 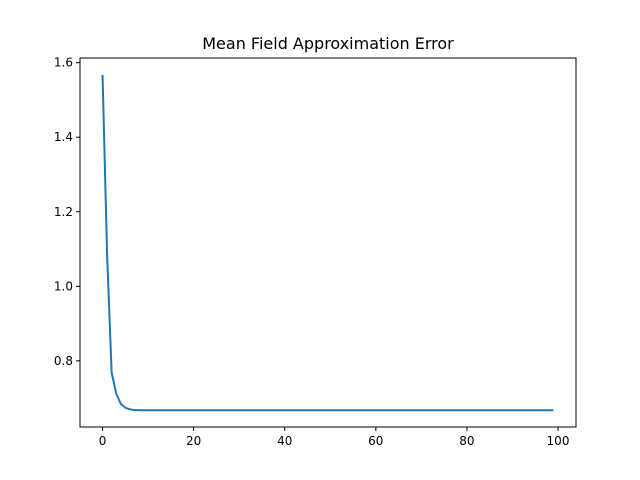 I want to click on x-tick-label: 20, so click(x=193, y=441).